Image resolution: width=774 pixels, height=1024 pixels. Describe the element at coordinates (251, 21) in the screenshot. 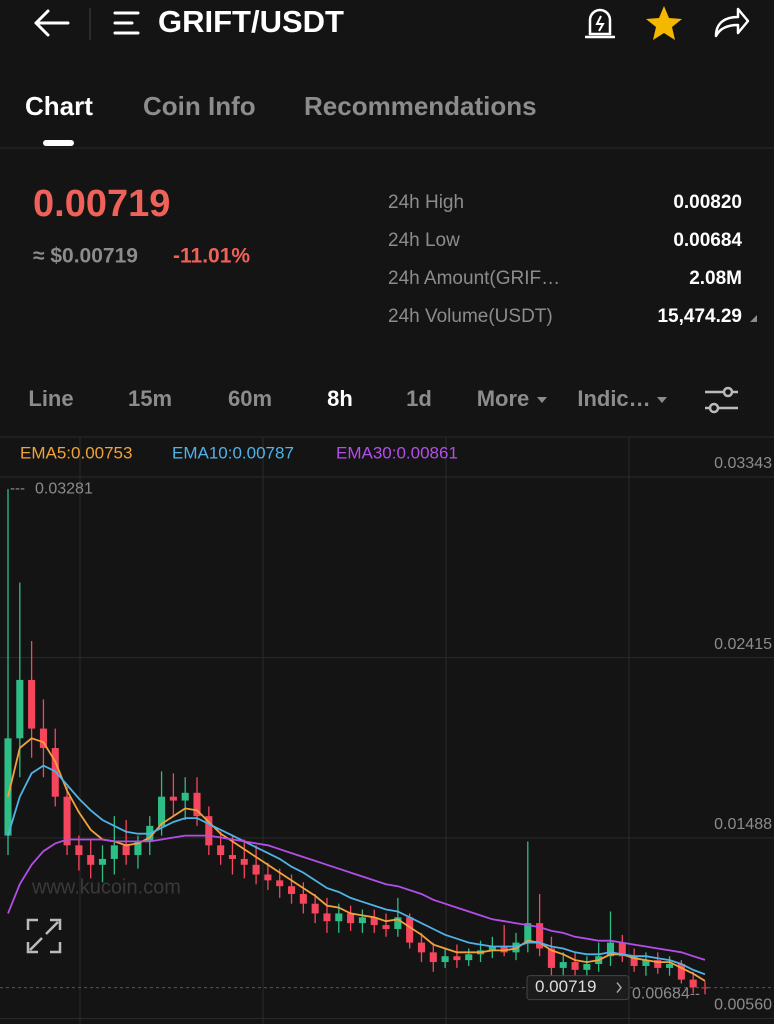

I see `pair-title: GRIFT/USDT` at that location.